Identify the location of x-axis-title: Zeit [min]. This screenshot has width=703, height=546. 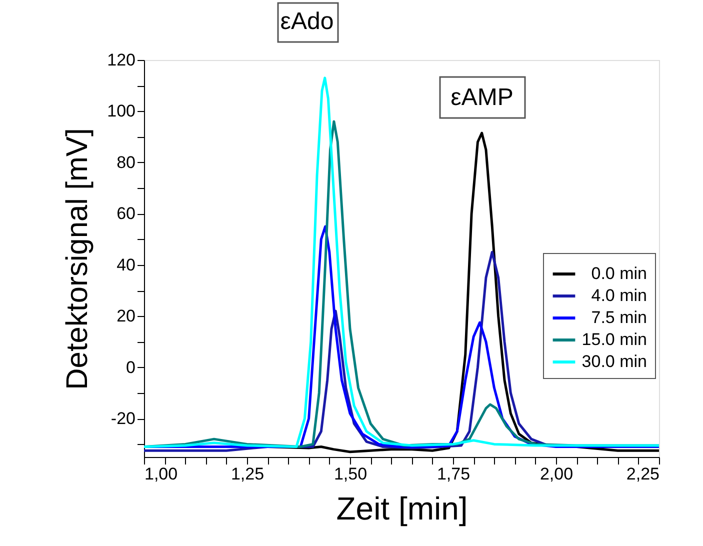
(402, 508).